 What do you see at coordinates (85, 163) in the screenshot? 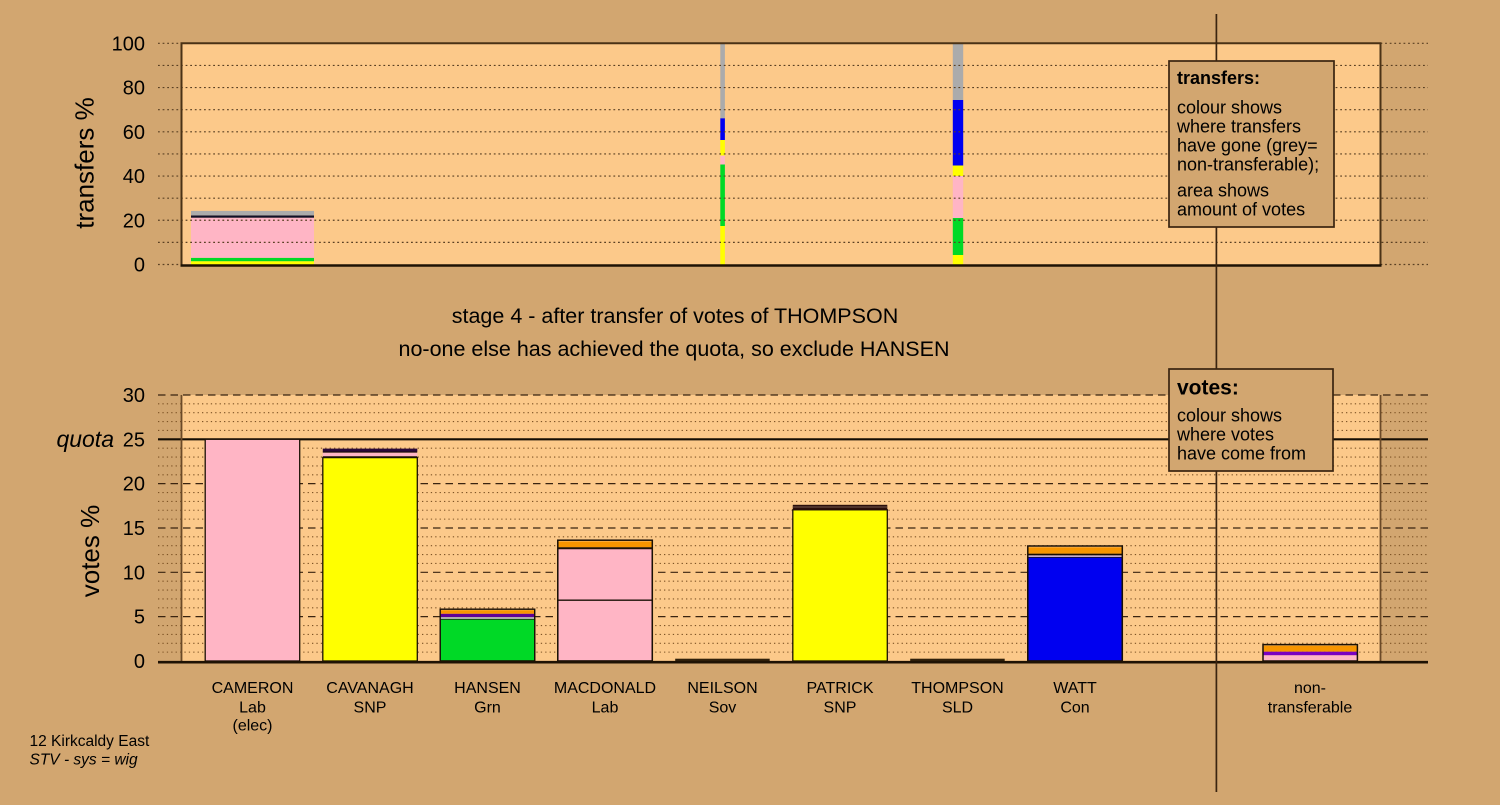
I see `svg-text: transfers %` at bounding box center [85, 163].